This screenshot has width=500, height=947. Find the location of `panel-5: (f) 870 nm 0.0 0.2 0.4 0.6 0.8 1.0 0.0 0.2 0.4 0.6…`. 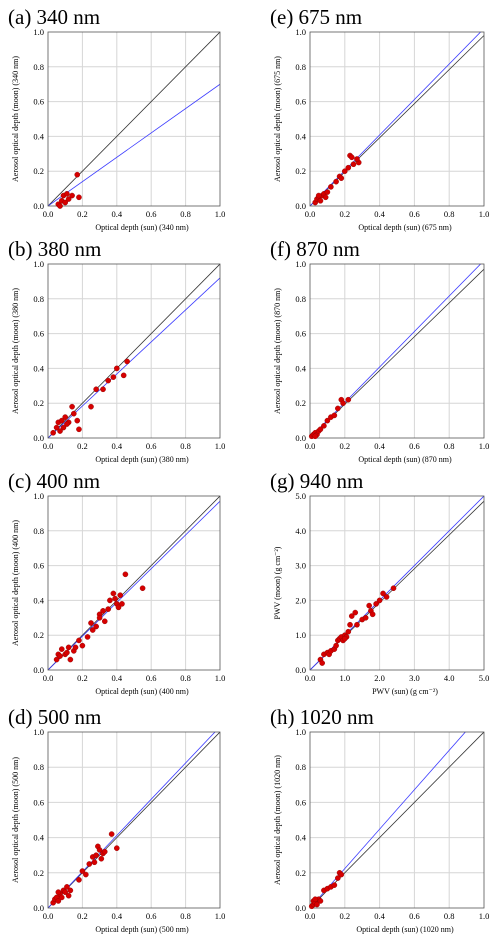

panel-5: (f) 870 nm 0.0 0.2 0.4 0.6 0.8 1.0 0.0 0.2 0.4 0.6… is located at coordinates (379, 350).